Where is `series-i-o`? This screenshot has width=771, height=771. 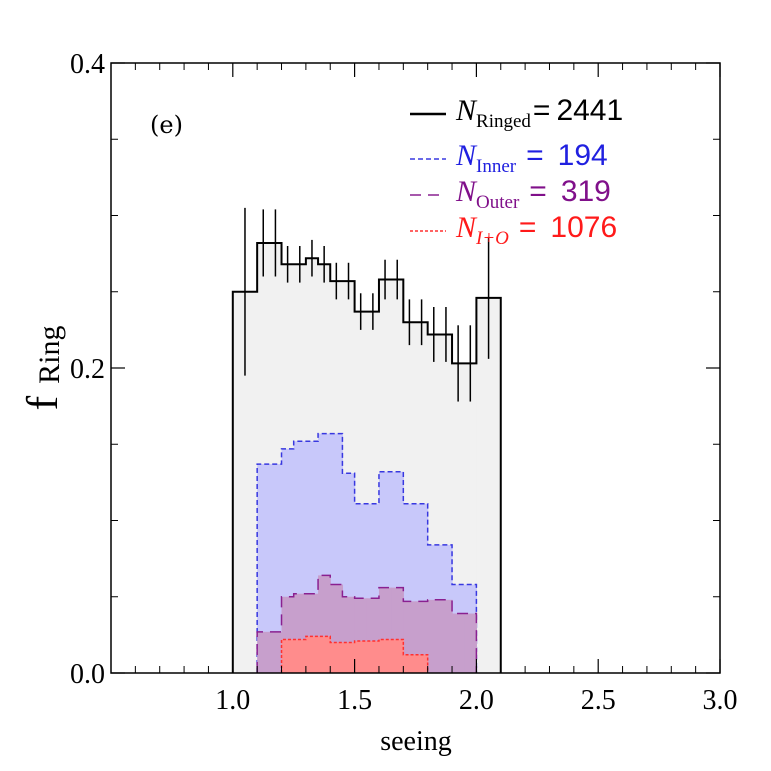
series-i-o is located at coordinates (354, 654).